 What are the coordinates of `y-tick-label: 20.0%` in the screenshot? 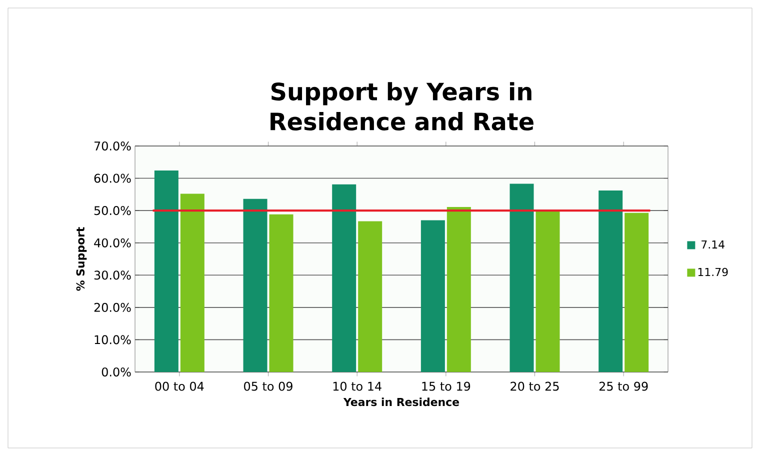 It's located at (112, 307).